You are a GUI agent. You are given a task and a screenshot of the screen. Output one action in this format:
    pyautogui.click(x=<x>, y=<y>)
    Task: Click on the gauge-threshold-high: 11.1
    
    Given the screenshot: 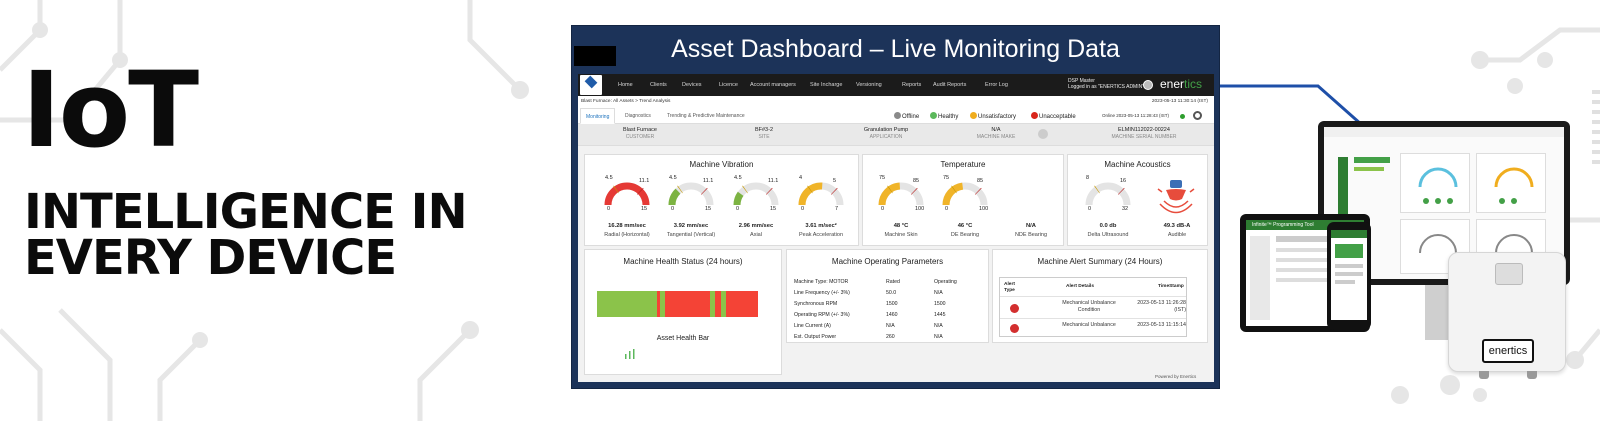 What is the action you would take?
    pyautogui.click(x=644, y=181)
    